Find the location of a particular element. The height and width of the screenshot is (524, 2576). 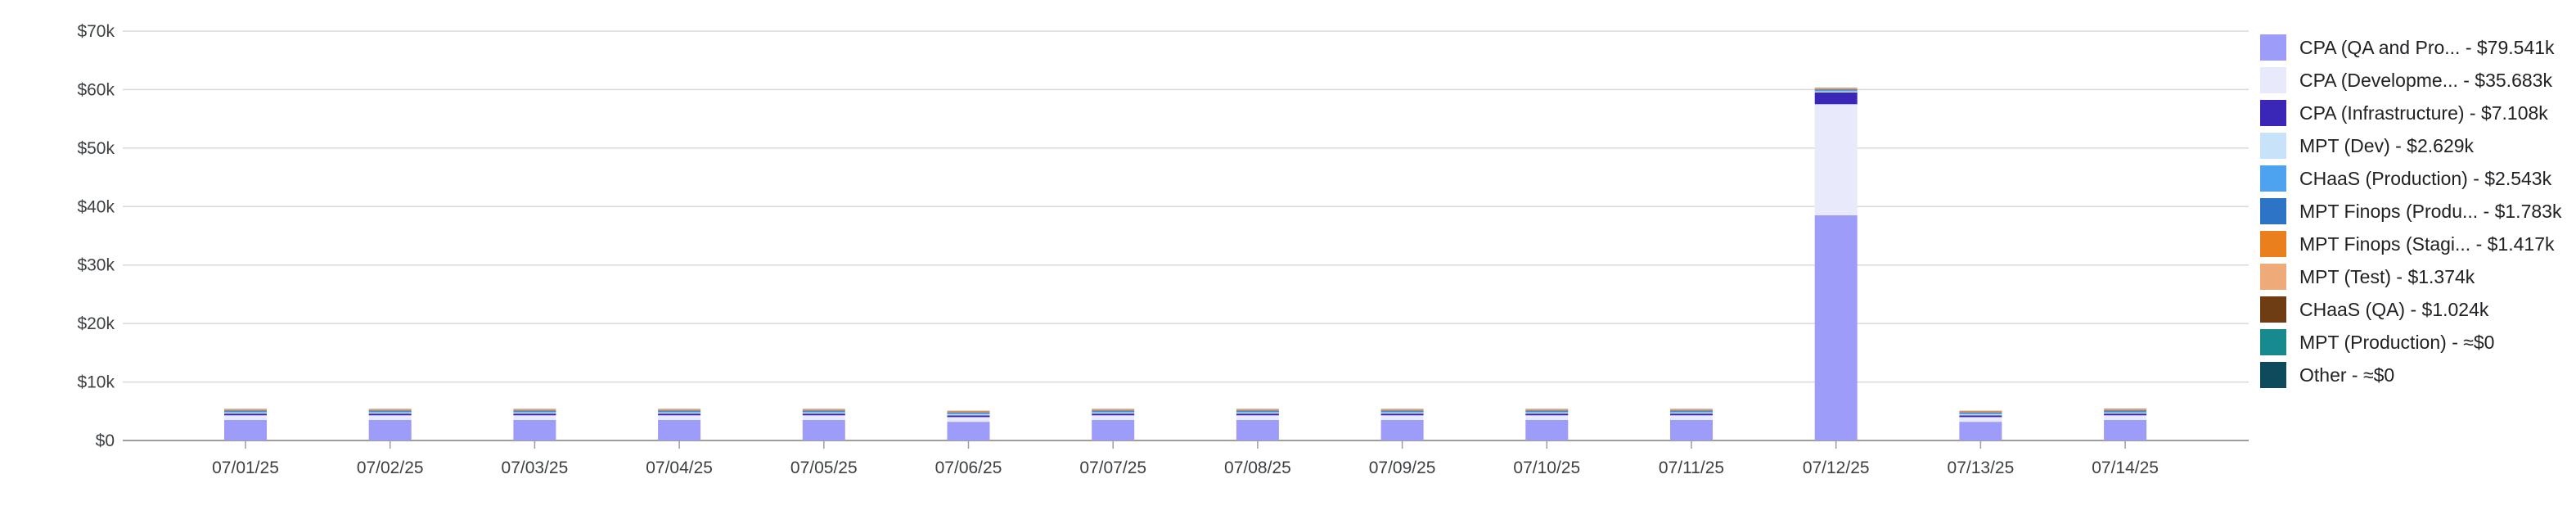

legend-item: CPA (QA and Pro... - $79.541k is located at coordinates (2410, 47).